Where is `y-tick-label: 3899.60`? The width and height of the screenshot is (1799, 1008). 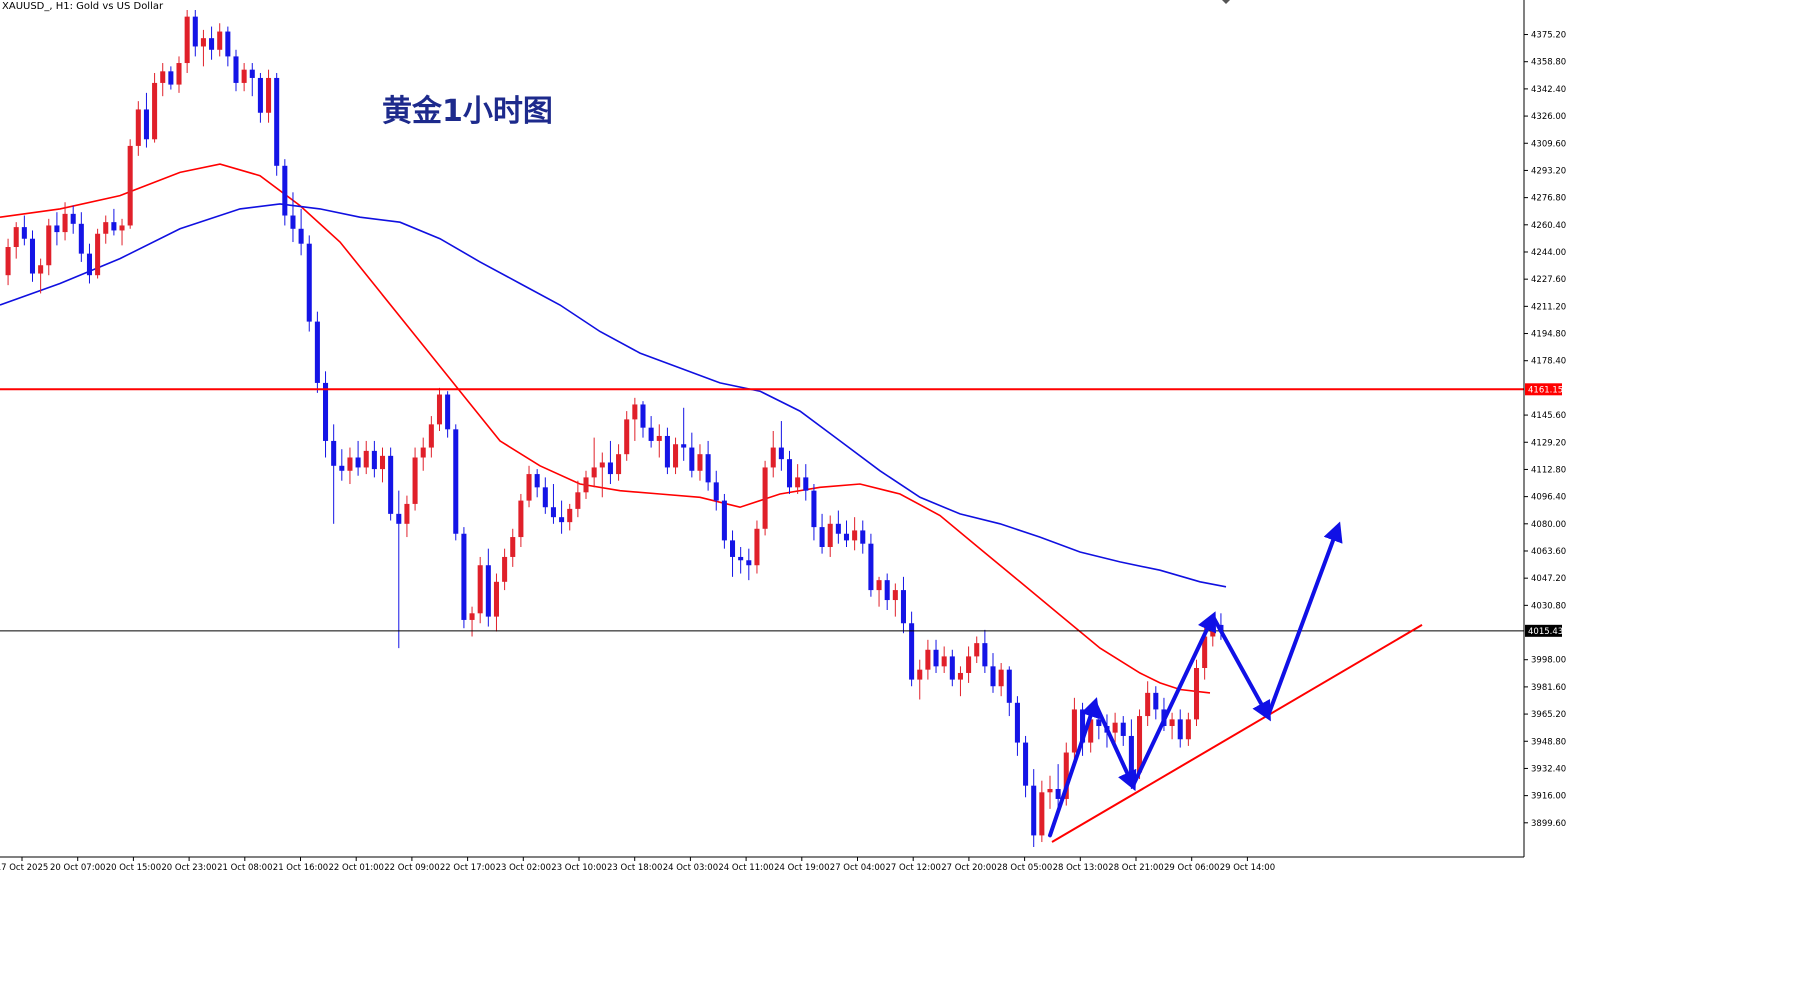
y-tick-label: 3899.60 is located at coordinates (1548, 824).